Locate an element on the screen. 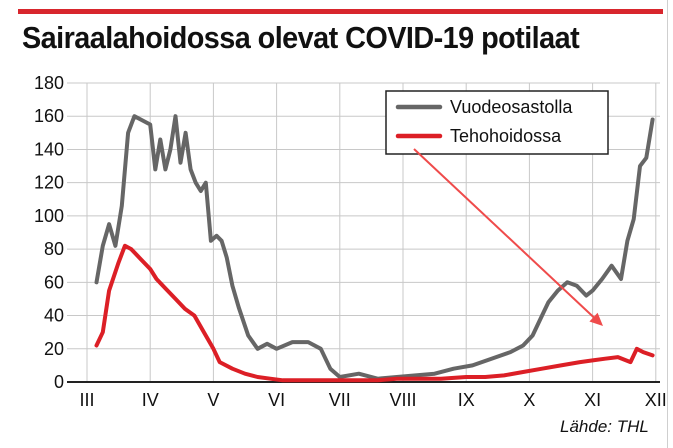 The height and width of the screenshot is (448, 673). y-tick-label: 160 is located at coordinates (49, 116).